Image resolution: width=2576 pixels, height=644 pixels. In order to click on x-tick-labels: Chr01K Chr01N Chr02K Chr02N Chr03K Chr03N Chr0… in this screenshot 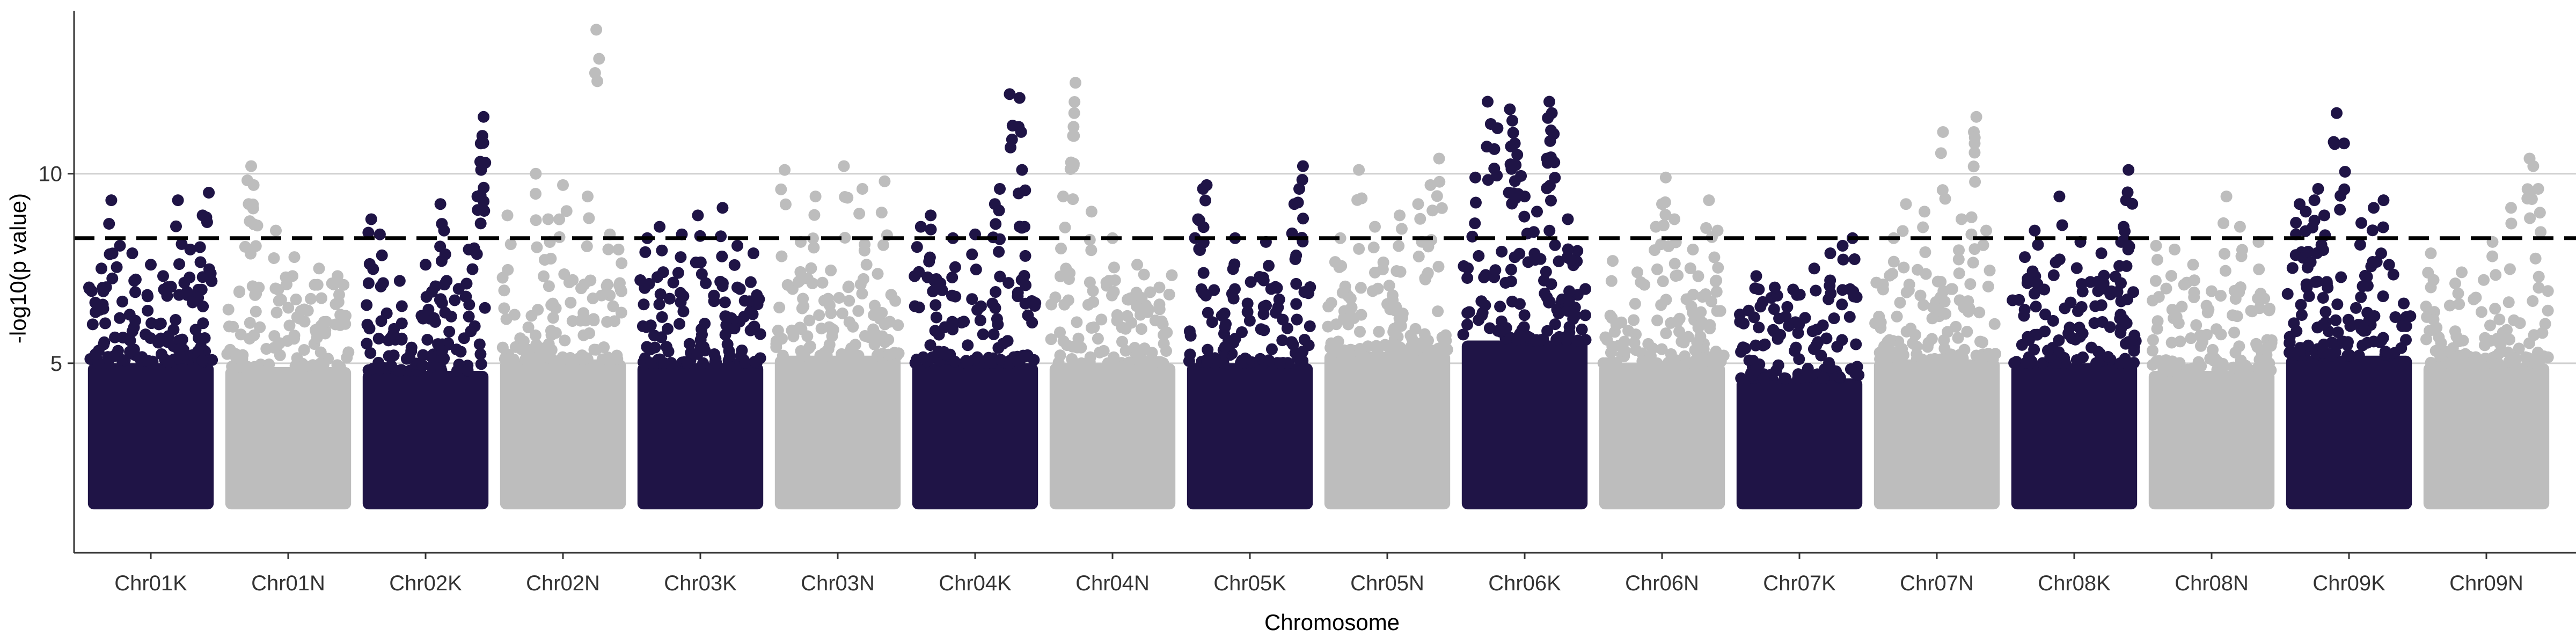, I will do `click(1318, 574)`.